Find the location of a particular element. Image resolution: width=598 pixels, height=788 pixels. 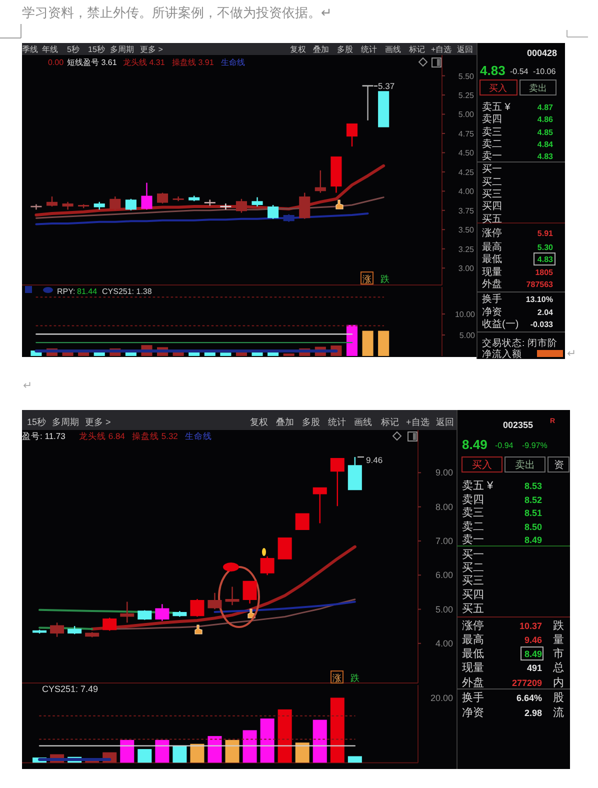

y-tick-label: 6.00 is located at coordinates (444, 575).